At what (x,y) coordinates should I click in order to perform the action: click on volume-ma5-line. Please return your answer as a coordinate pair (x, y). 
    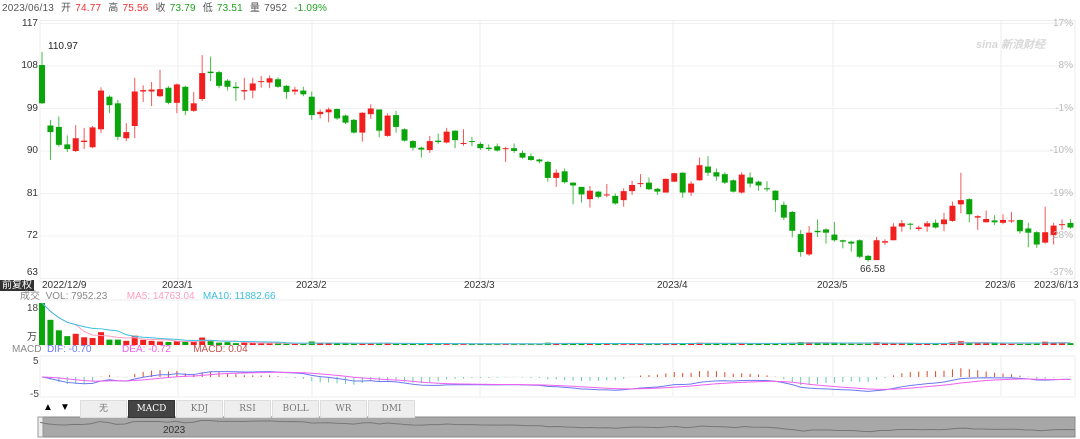
    Looking at the image, I should click on (556, 323).